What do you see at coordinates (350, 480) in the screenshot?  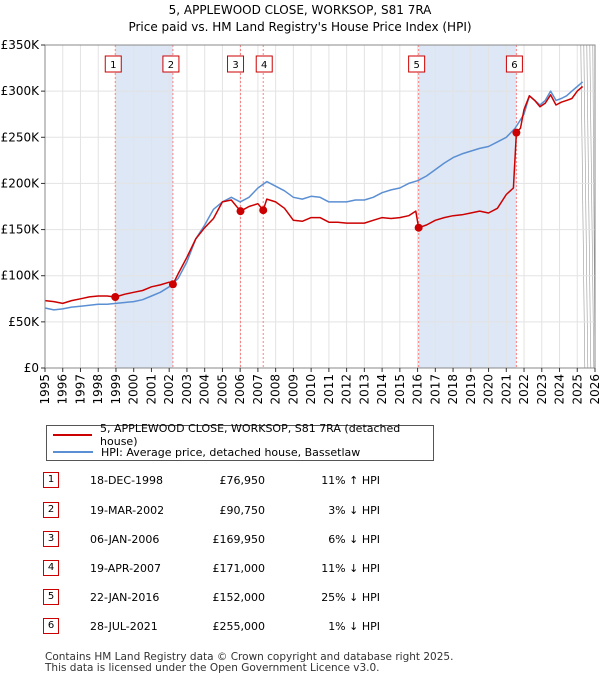 I see `sale-hpi-diff: 11% ↑ HPI` at bounding box center [350, 480].